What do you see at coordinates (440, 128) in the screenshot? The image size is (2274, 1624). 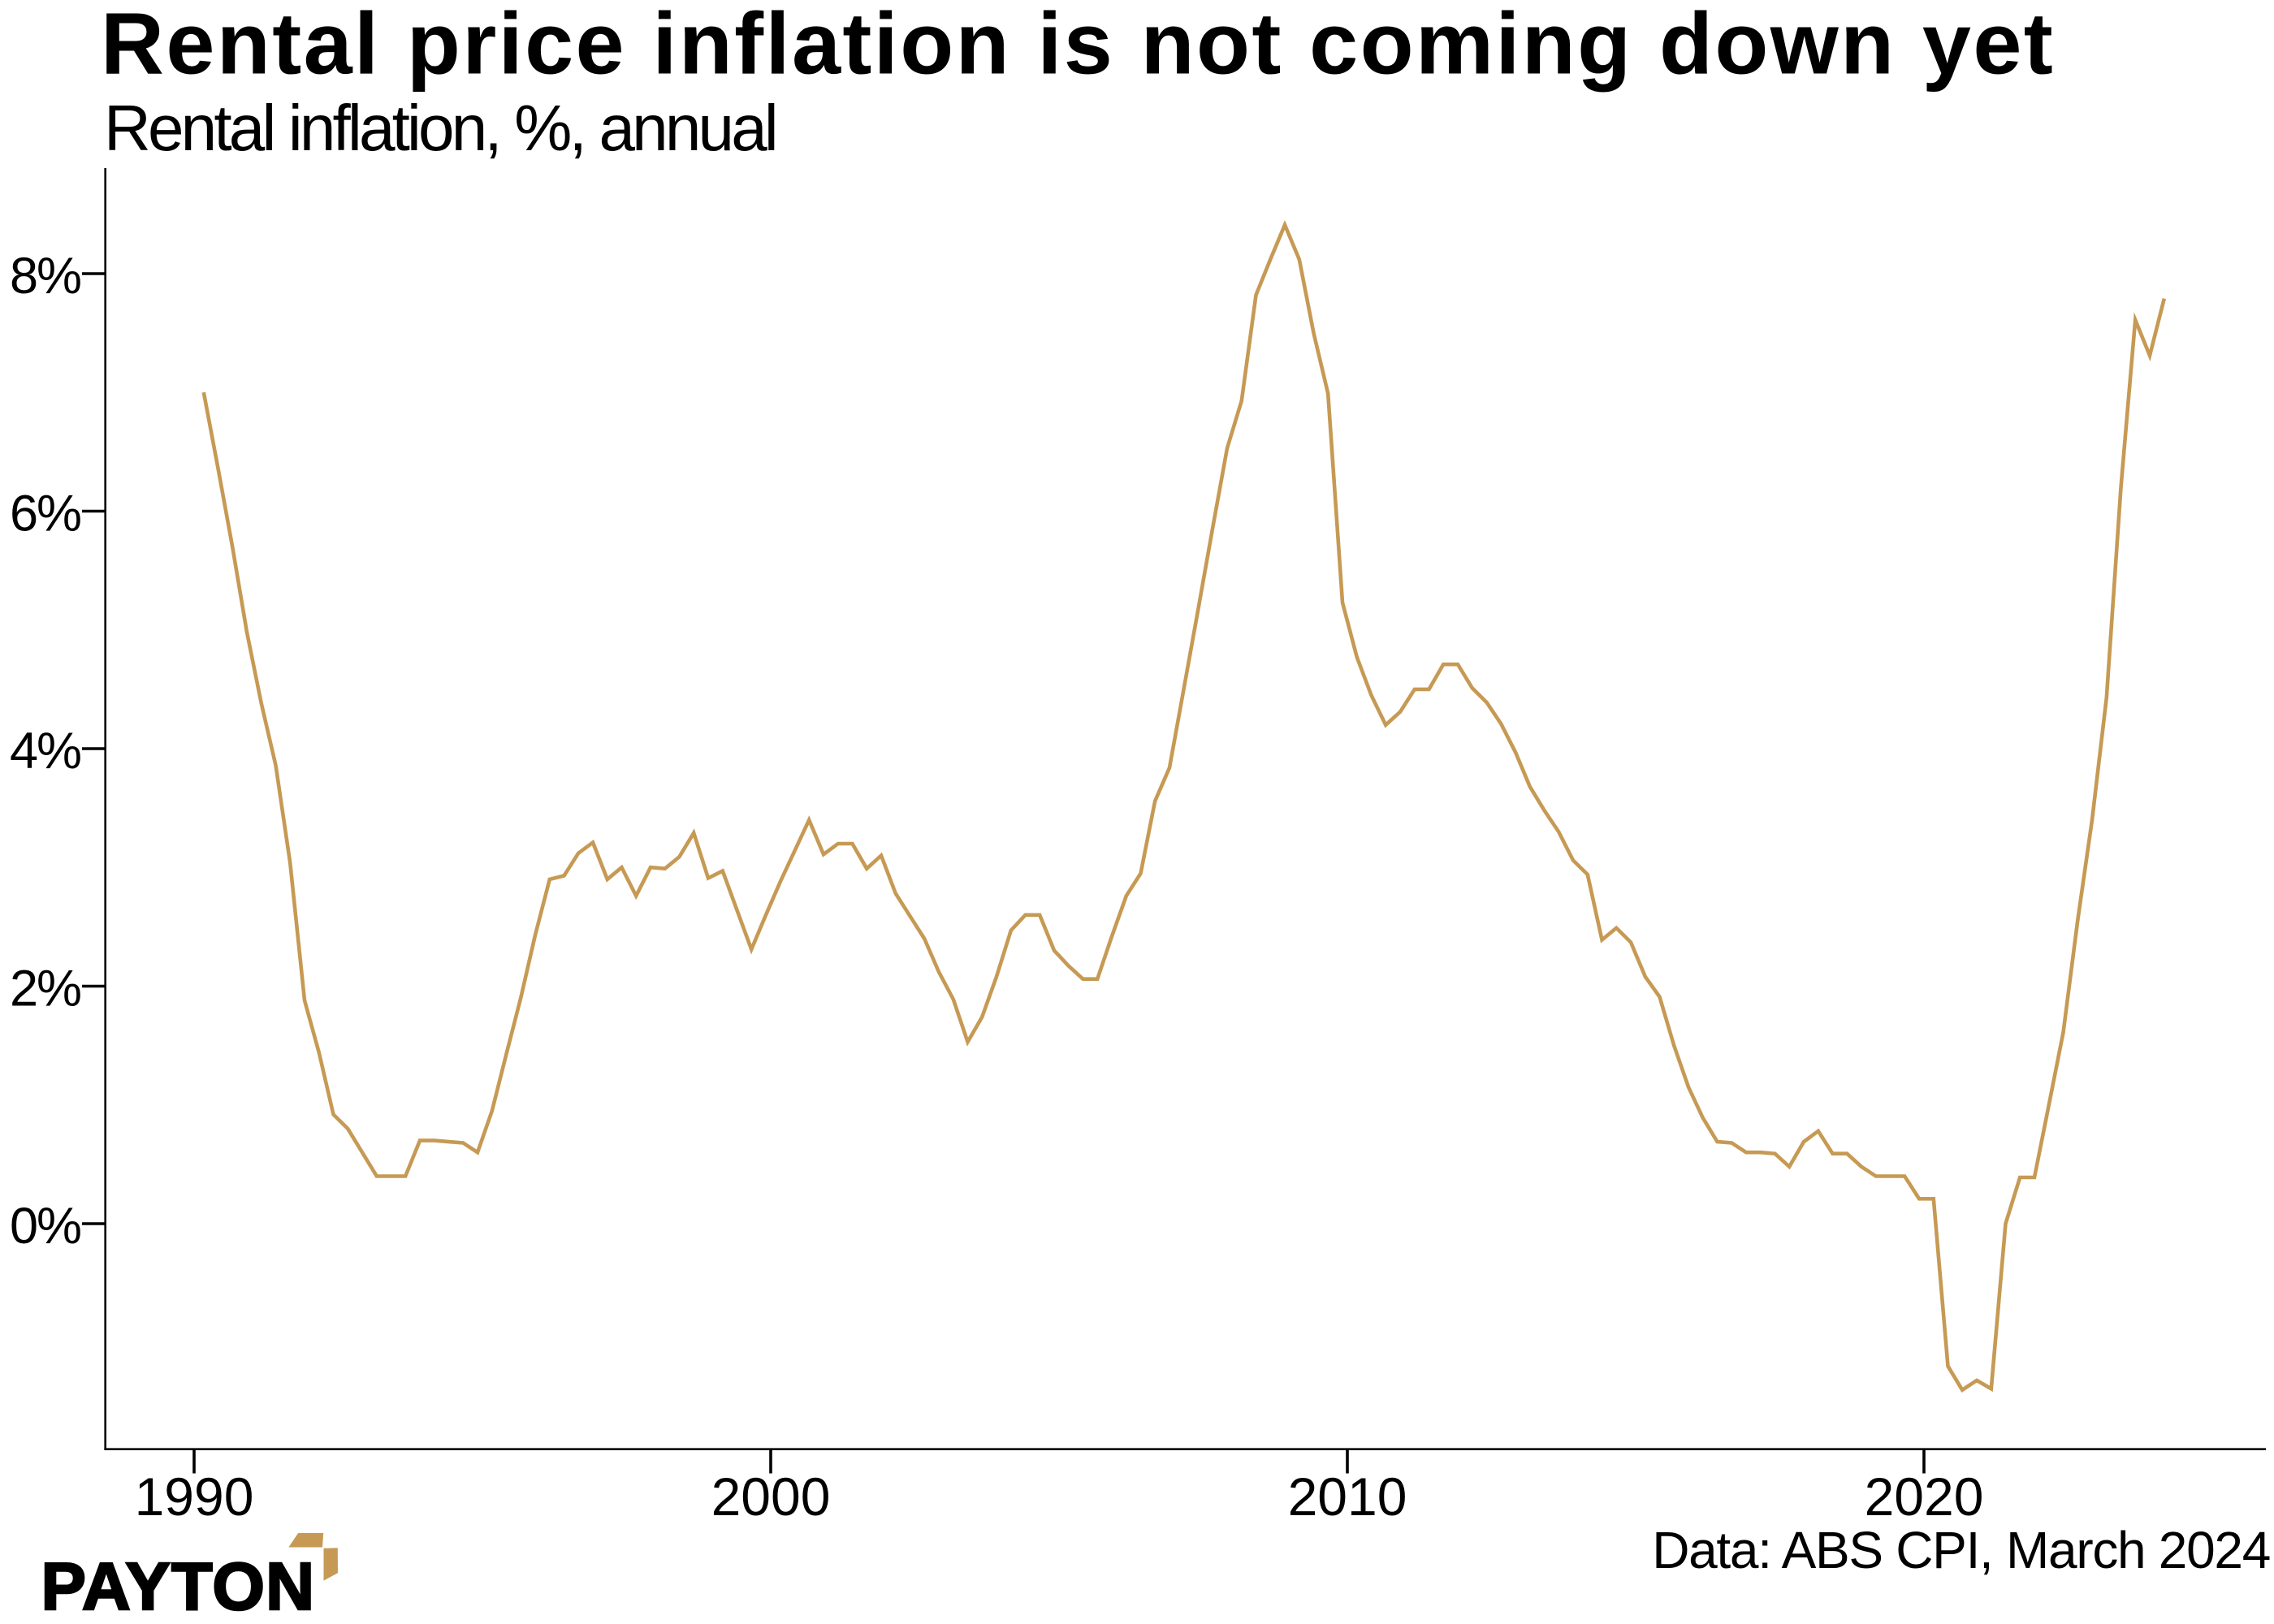 I see `svg-text: Rental inflation, %, annual` at bounding box center [440, 128].